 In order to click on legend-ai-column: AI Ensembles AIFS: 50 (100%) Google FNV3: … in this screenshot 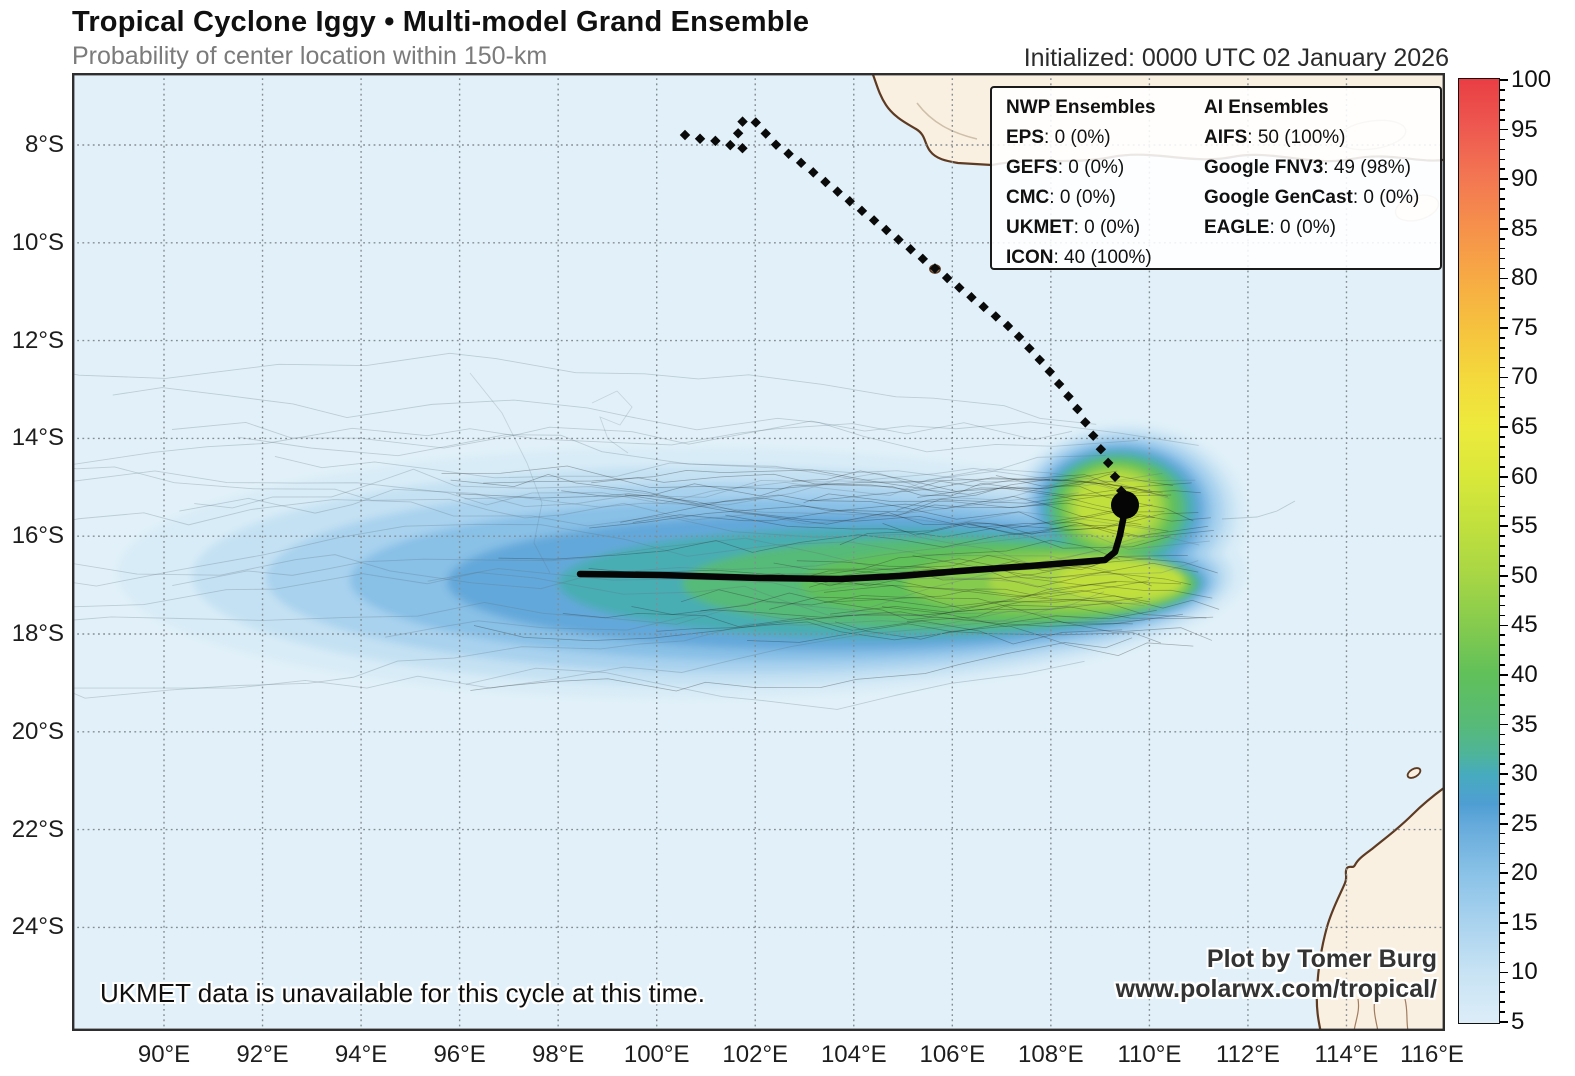, I will do `click(1322, 168)`.